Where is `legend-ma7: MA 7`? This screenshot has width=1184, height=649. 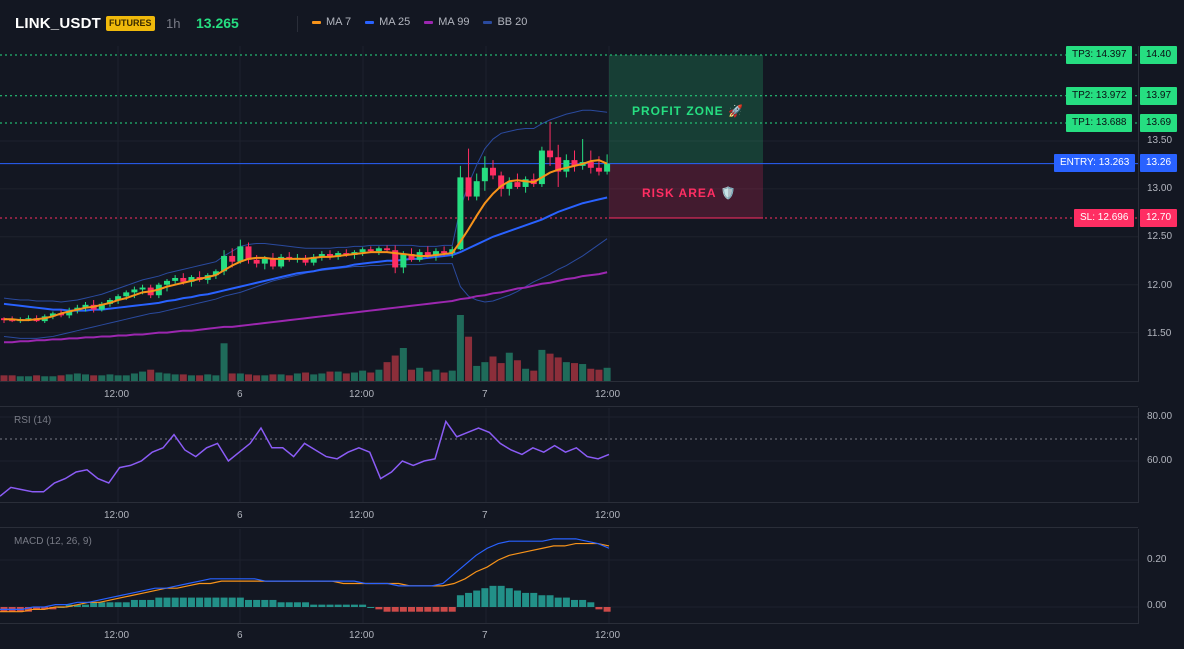 legend-ma7: MA 7 is located at coordinates (331, 22).